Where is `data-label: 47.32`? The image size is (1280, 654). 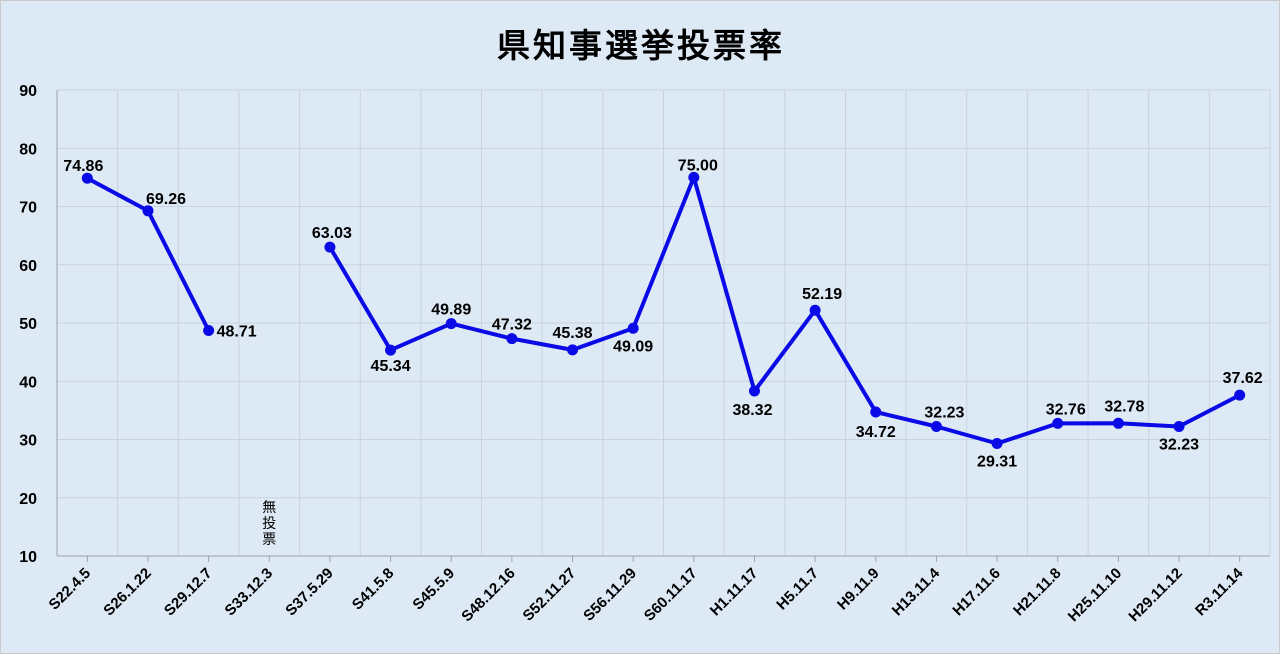
data-label: 47.32 is located at coordinates (512, 325).